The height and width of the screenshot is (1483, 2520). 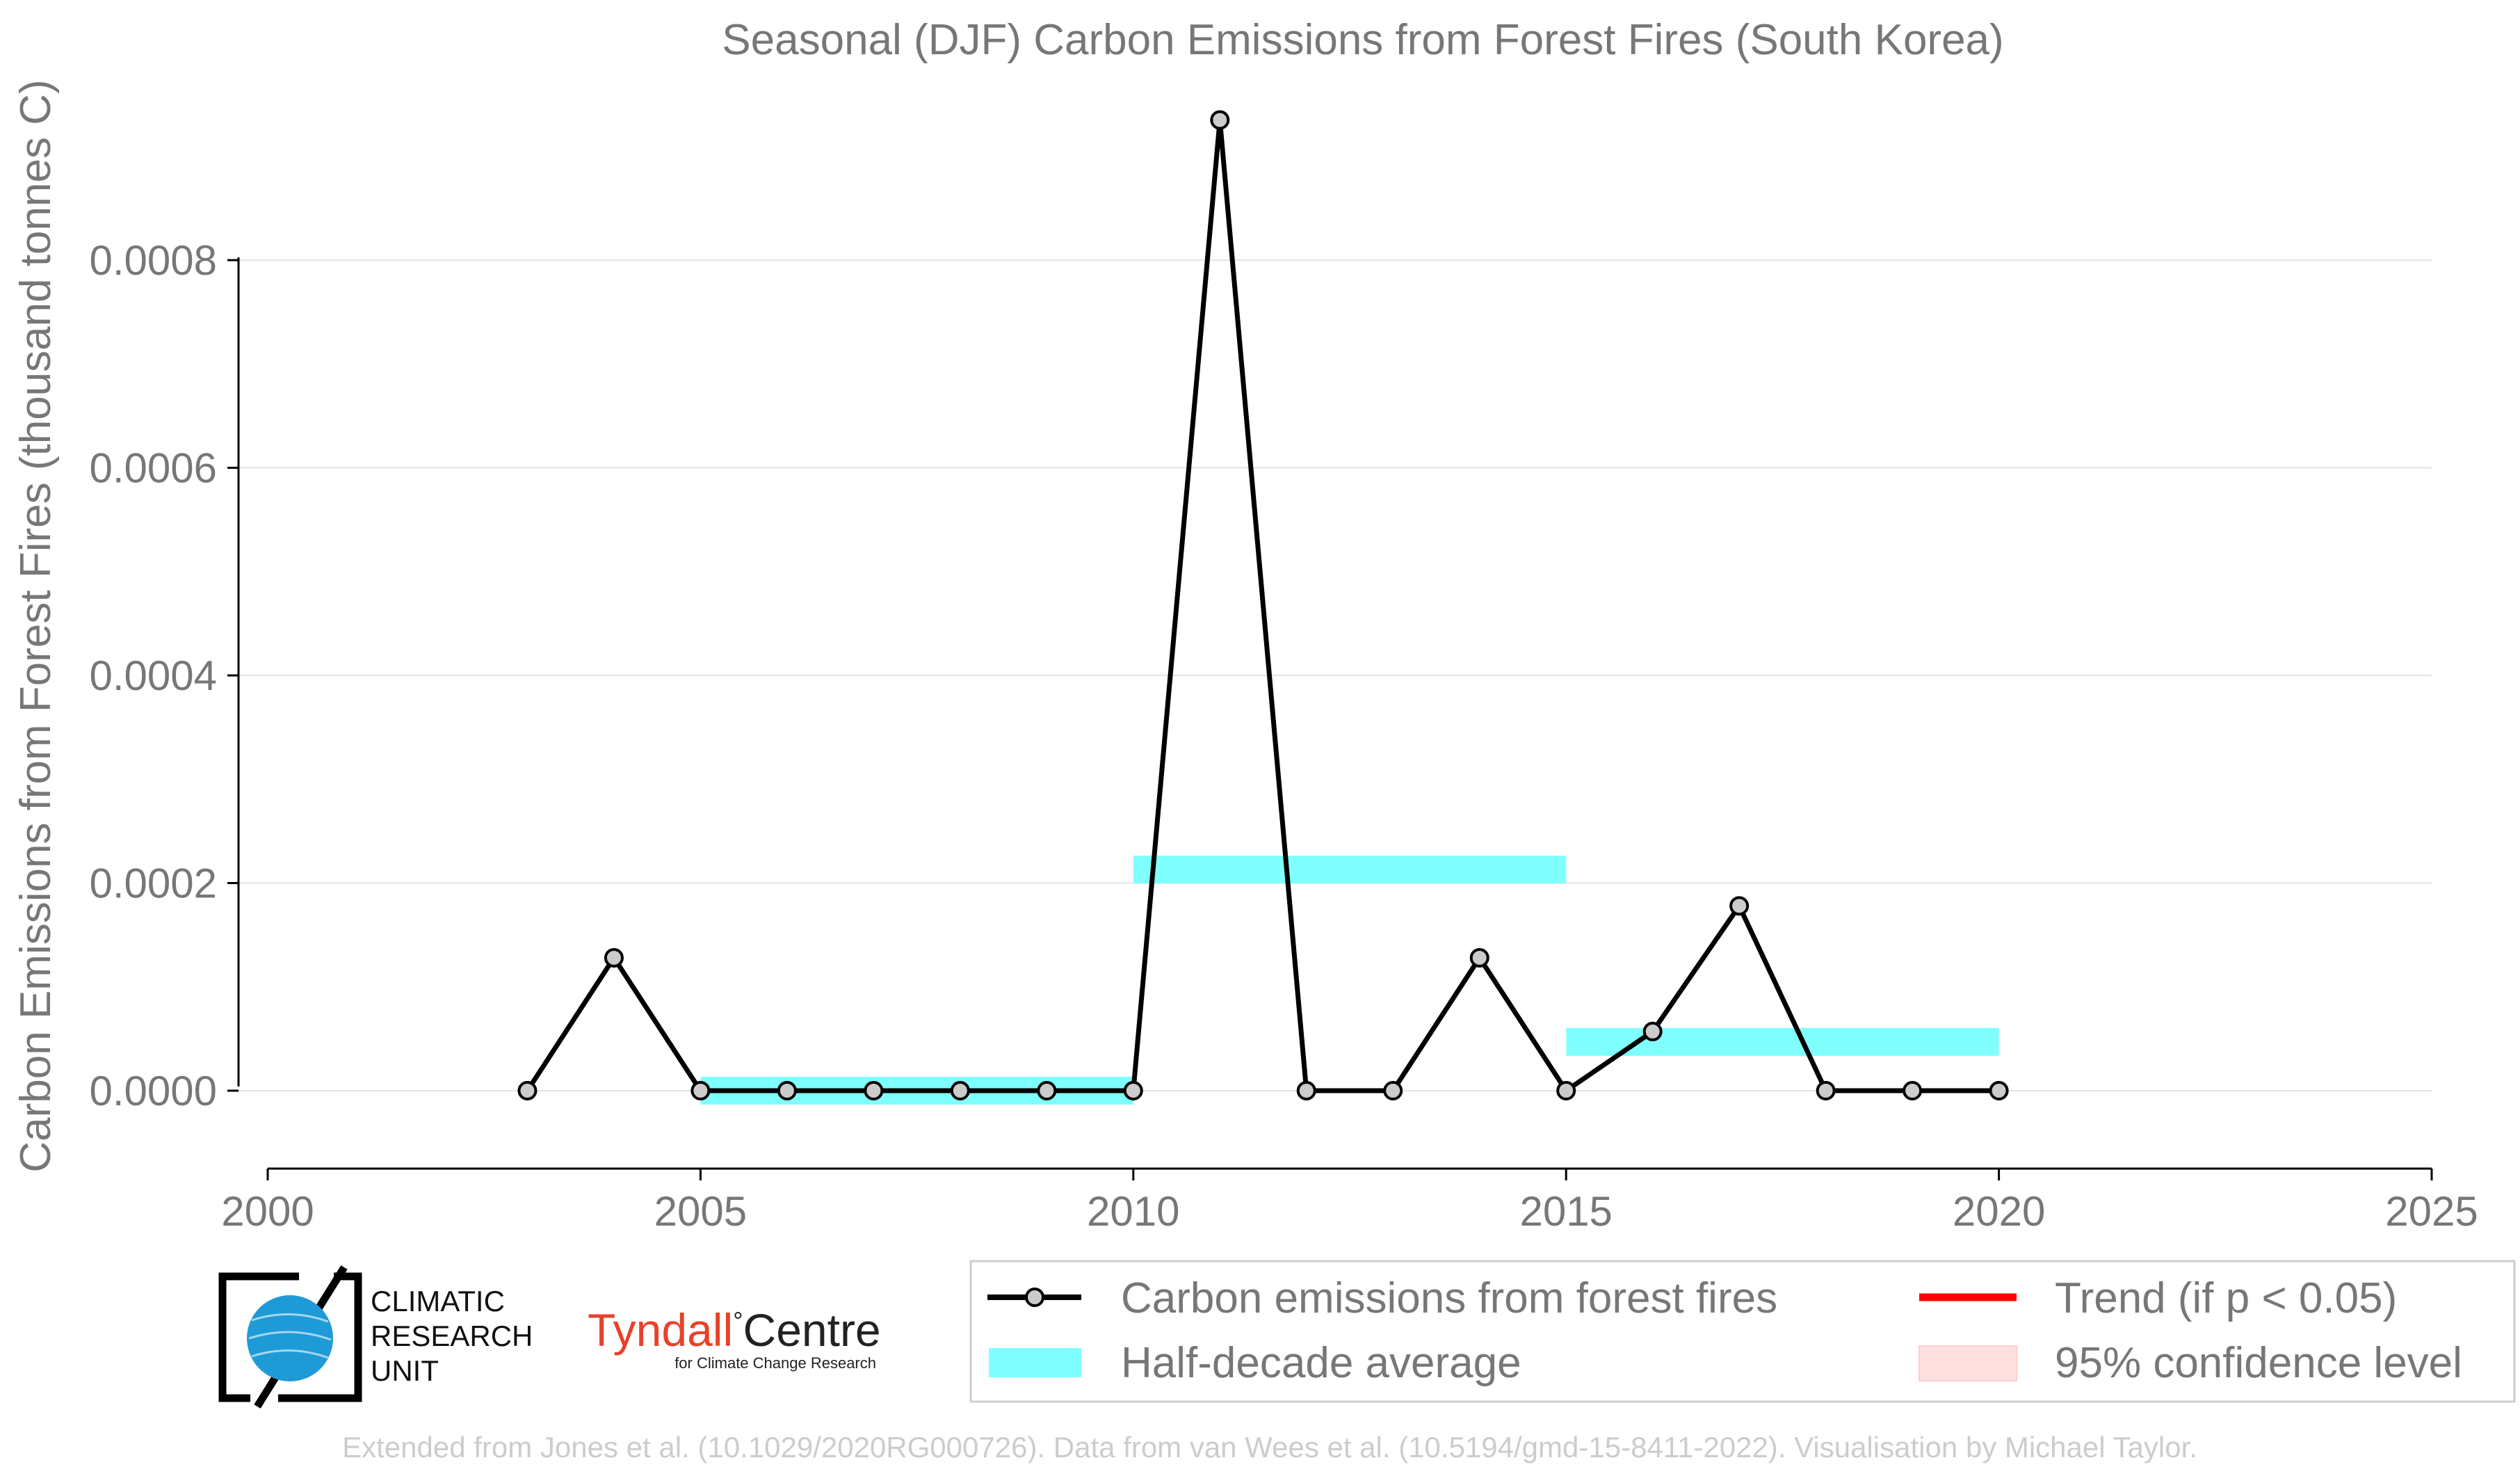 I want to click on legend-label-confidence: 95% confidence level, so click(x=2258, y=1363).